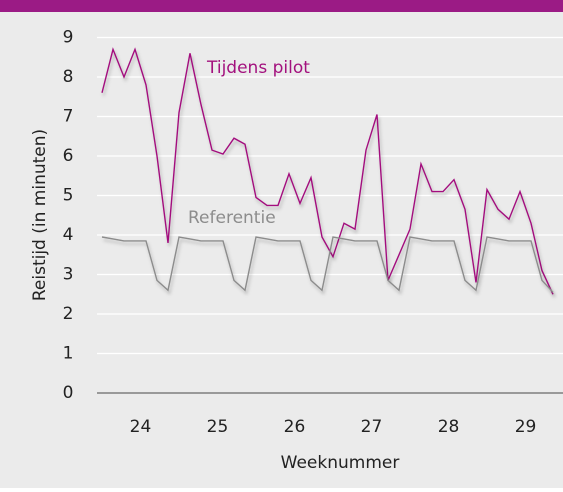 The width and height of the screenshot is (563, 492). What do you see at coordinates (68, 314) in the screenshot?
I see `y-tick-label: 2` at bounding box center [68, 314].